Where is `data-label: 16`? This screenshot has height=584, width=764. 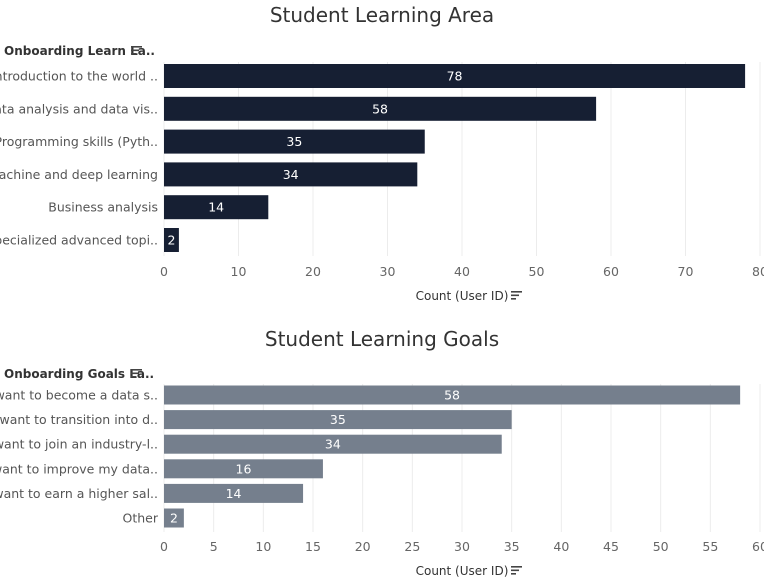 data-label: 16 is located at coordinates (244, 468).